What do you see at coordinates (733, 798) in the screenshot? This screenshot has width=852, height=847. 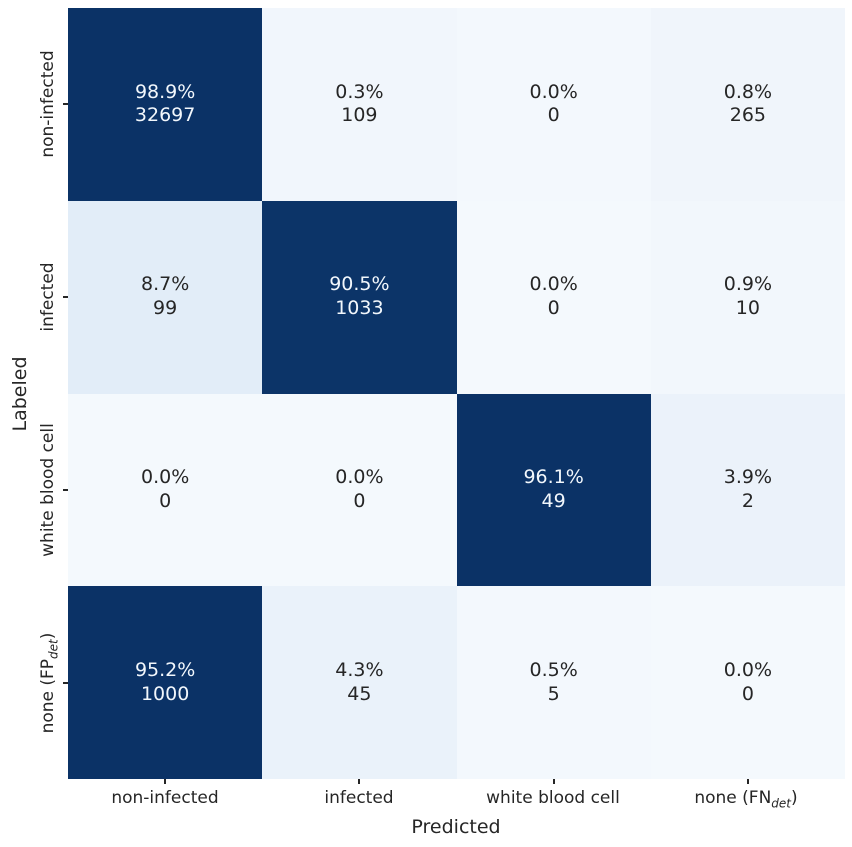 I see `x-tick-label: none (FN` at bounding box center [733, 798].